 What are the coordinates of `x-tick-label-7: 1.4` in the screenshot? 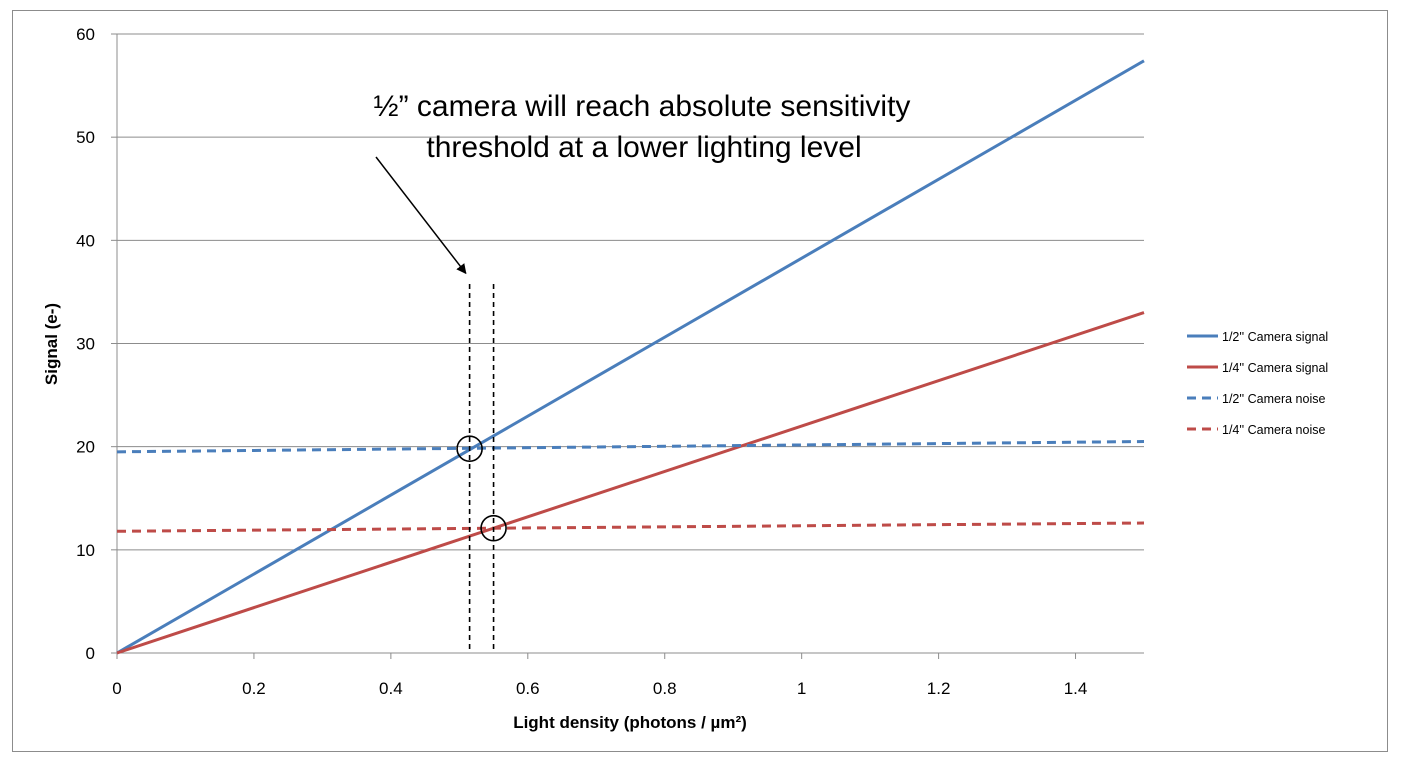 It's located at (1076, 688).